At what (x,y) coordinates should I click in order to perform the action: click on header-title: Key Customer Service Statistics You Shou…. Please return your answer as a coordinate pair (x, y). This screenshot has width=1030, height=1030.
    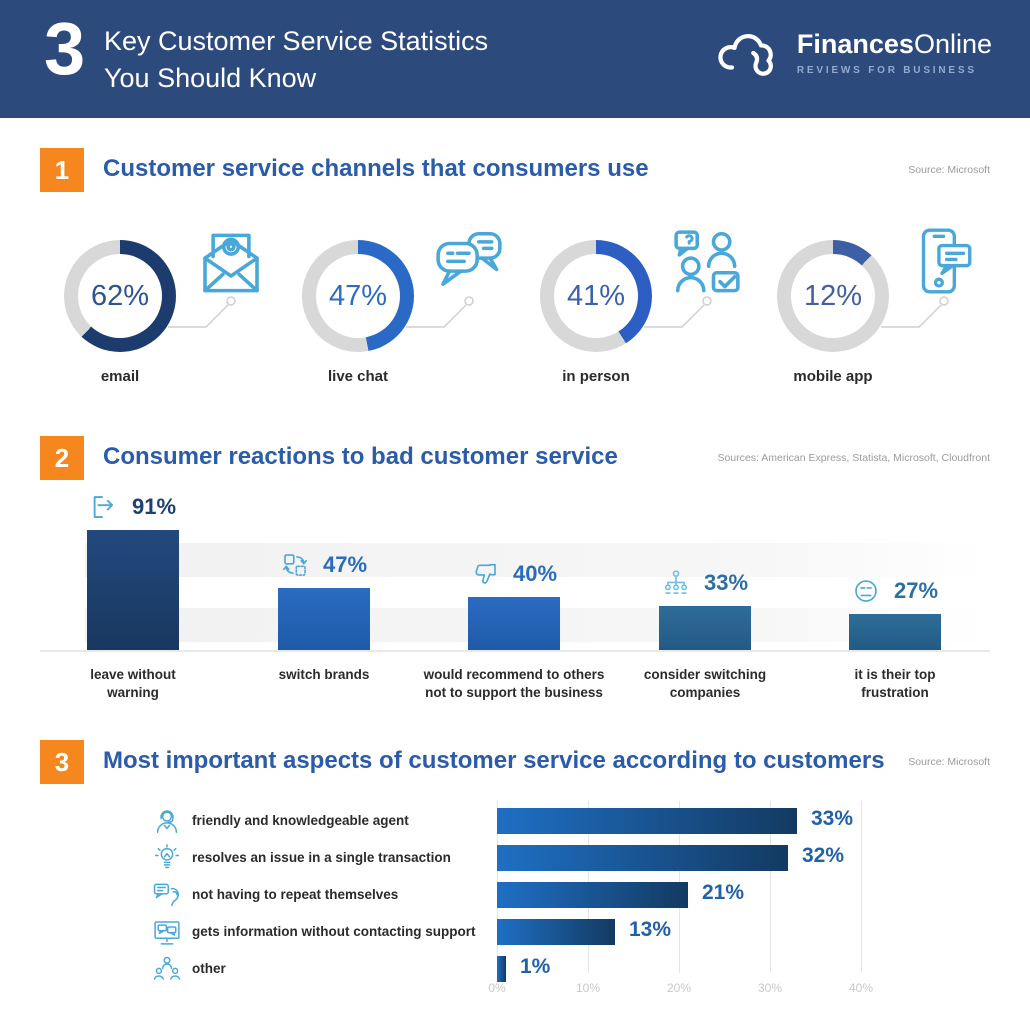
    Looking at the image, I should click on (296, 60).